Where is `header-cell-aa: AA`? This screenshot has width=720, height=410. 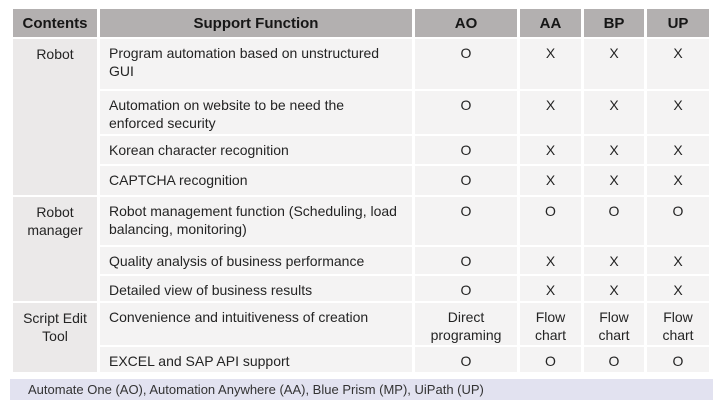
header-cell-aa: AA is located at coordinates (550, 23).